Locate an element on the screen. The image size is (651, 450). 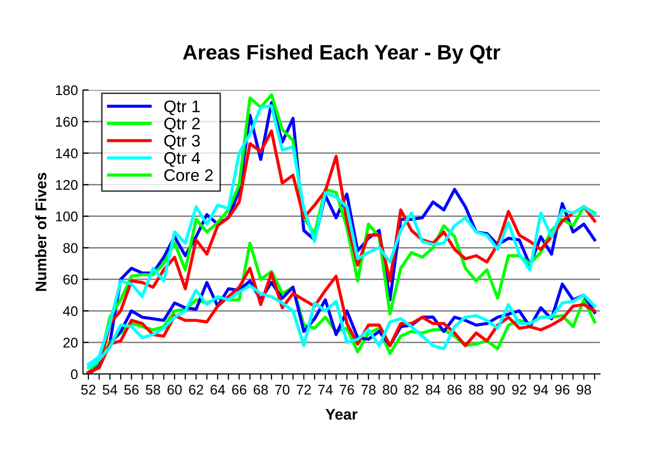
y-tick-label: 120 is located at coordinates (67, 185).